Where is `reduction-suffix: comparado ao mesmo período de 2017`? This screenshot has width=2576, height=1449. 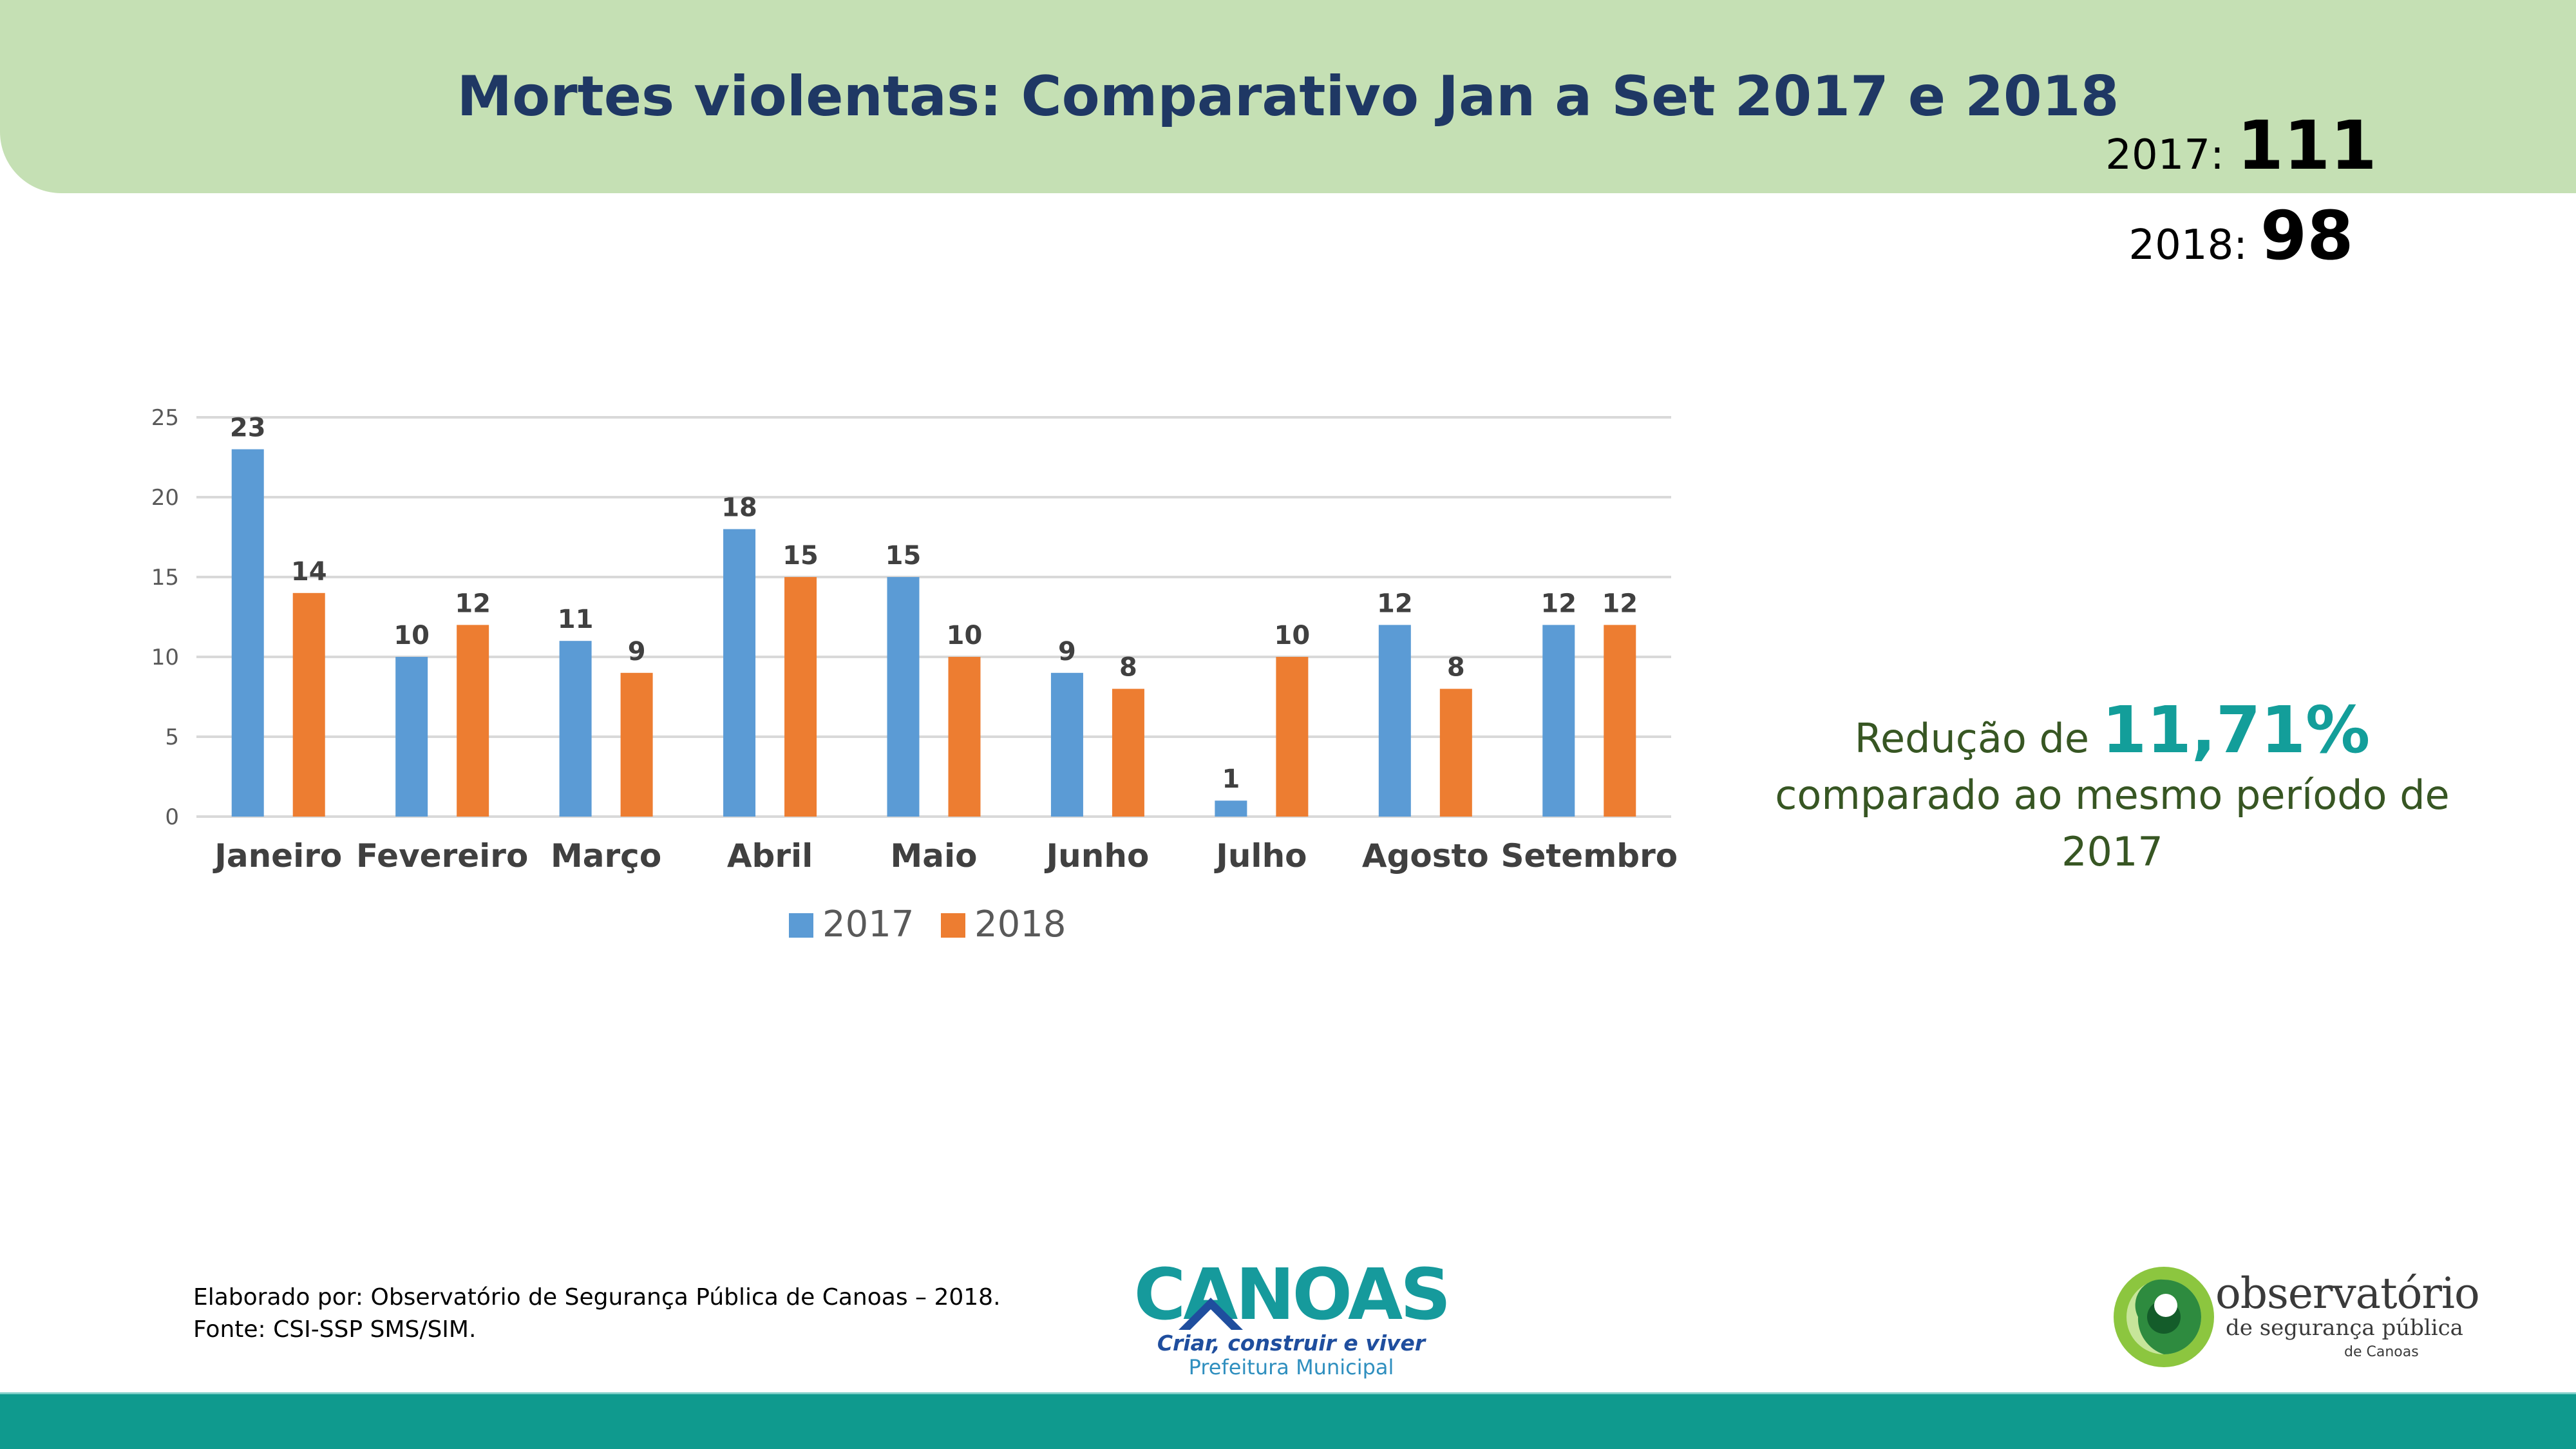 reduction-suffix: comparado ao mesmo período de 2017 is located at coordinates (2112, 823).